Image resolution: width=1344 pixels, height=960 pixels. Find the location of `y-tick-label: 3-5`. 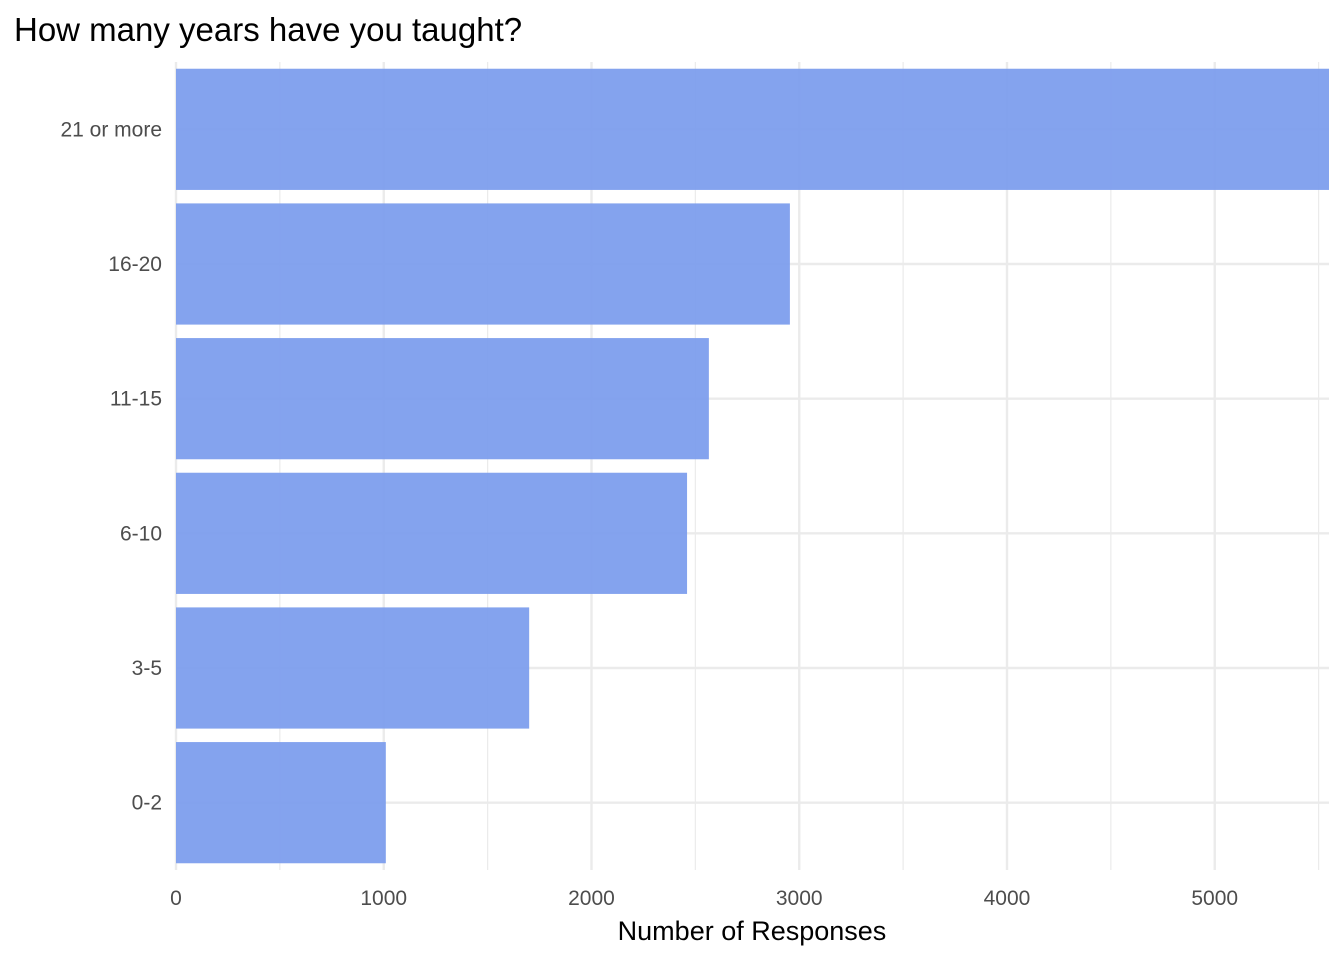

y-tick-label: 3-5 is located at coordinates (147, 668).